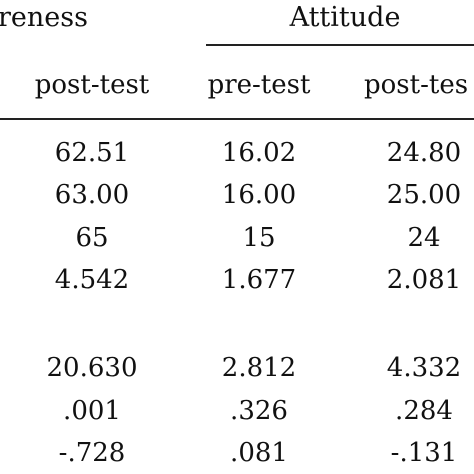 Image resolution: width=474 pixels, height=474 pixels. I want to click on table-cell: -.728, so click(92, 453).